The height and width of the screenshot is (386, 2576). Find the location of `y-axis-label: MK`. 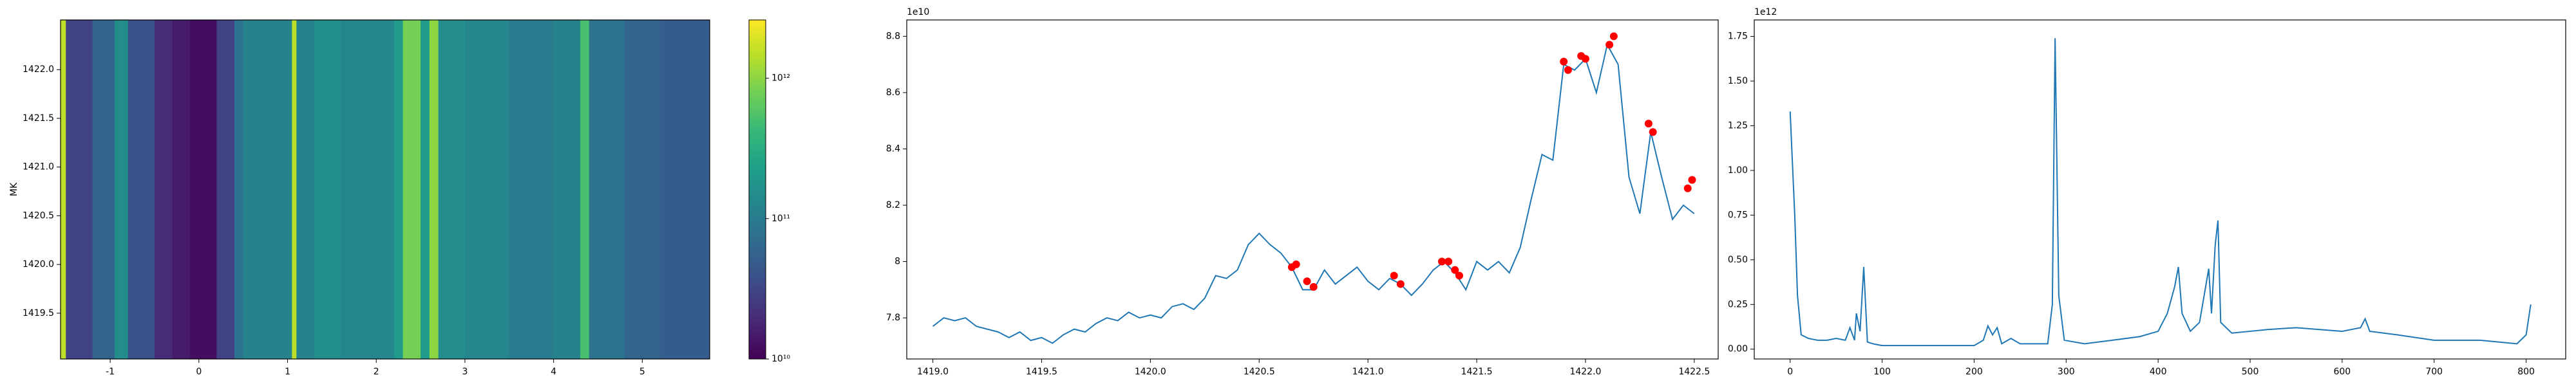

y-axis-label: MK is located at coordinates (14, 189).